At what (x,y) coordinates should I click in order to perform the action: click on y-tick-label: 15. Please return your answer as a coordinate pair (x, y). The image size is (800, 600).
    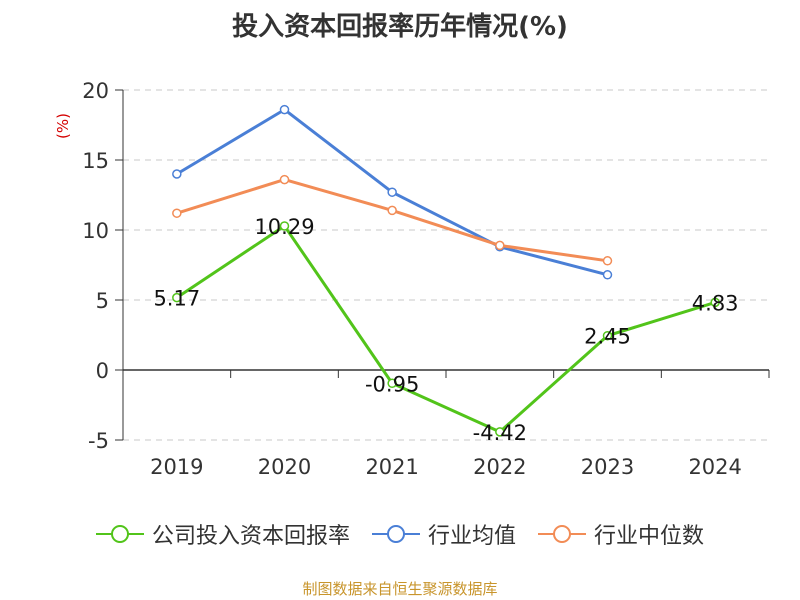
    Looking at the image, I should click on (95, 161).